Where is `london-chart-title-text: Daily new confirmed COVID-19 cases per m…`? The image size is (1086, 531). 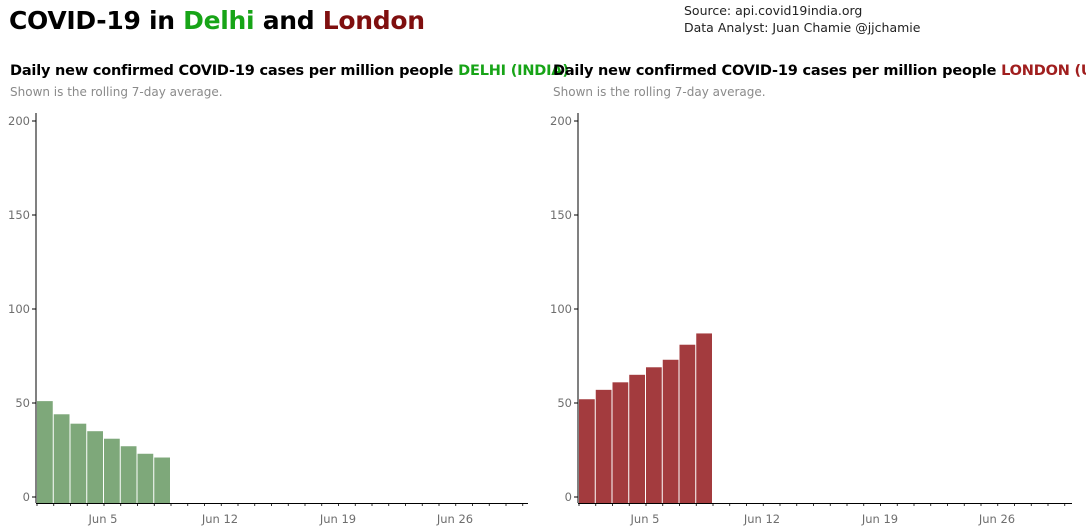 london-chart-title-text: Daily new confirmed COVID-19 cases per m… is located at coordinates (777, 71).